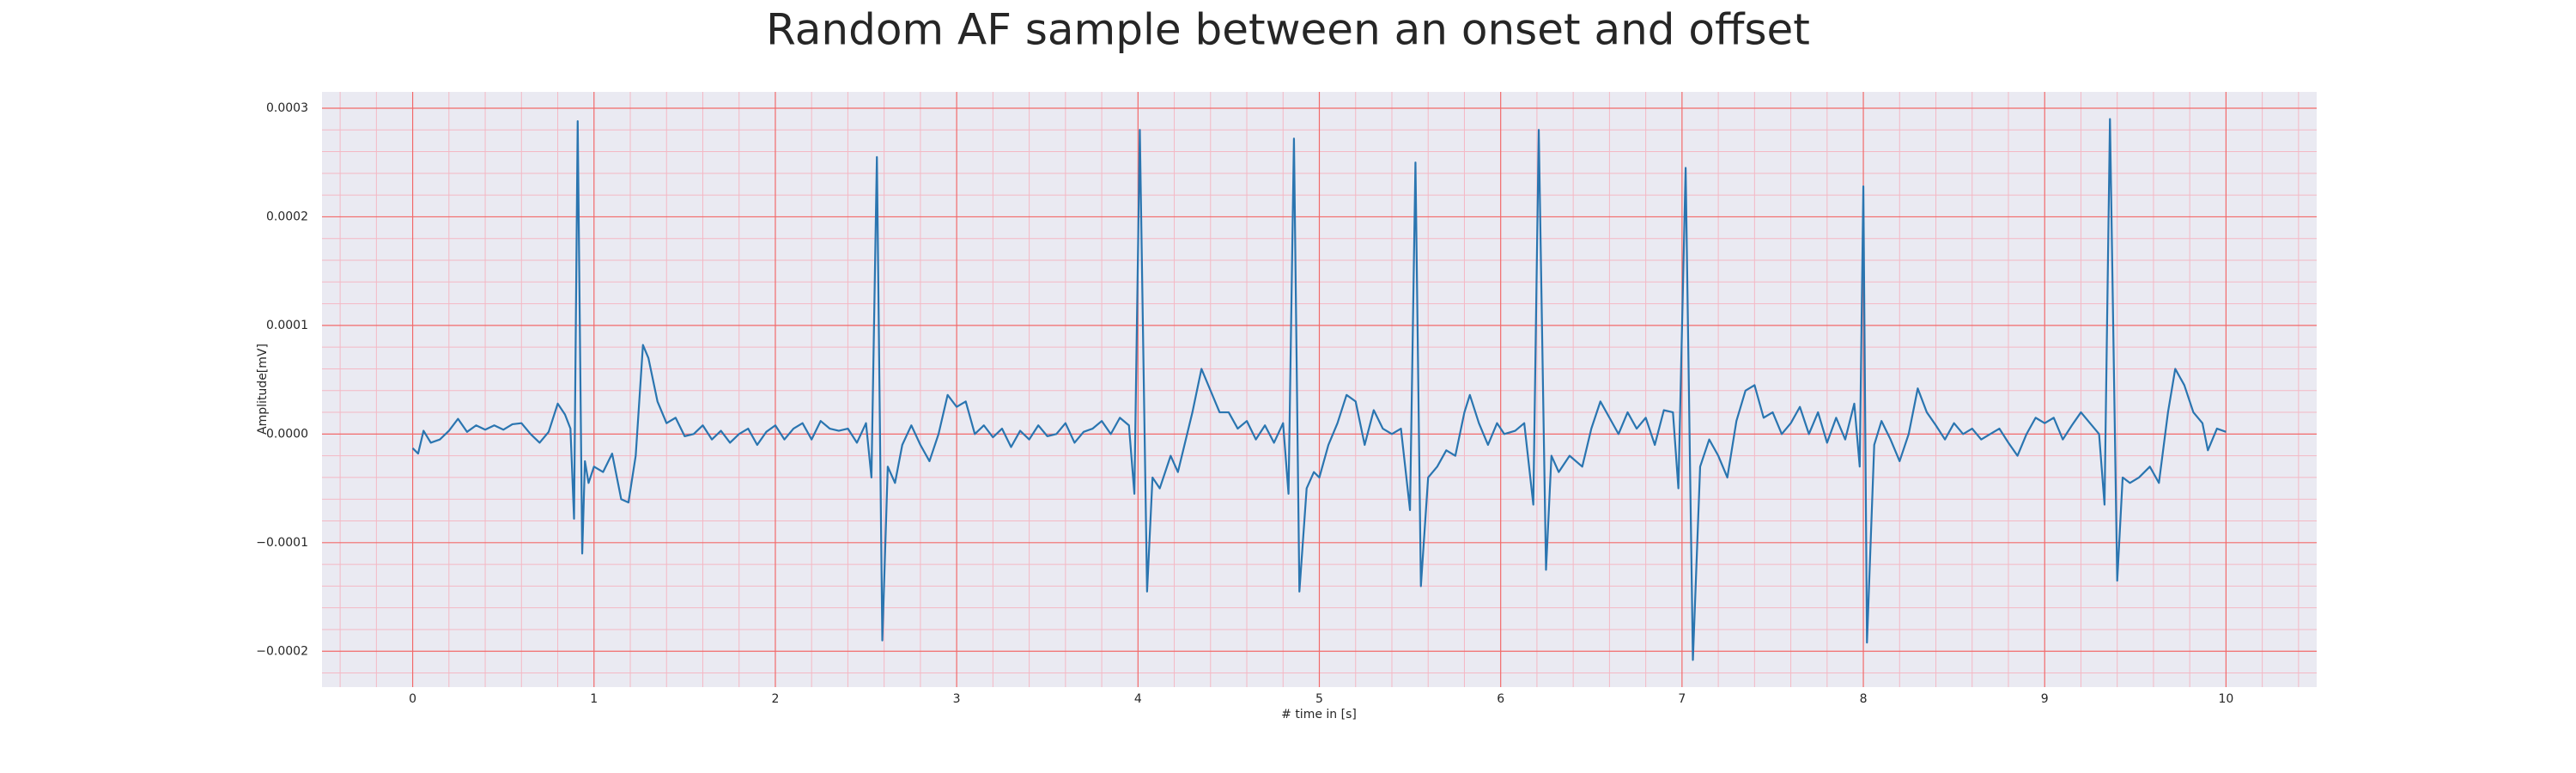  Describe the element at coordinates (287, 108) in the screenshot. I see `y-tick-label: 0.0003` at that location.